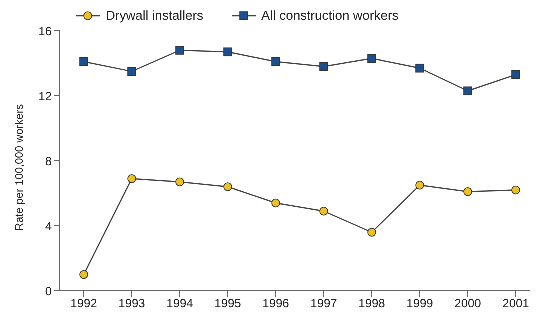 Image resolution: width=550 pixels, height=327 pixels. What do you see at coordinates (468, 303) in the screenshot?
I see `x-tick-label: 2000` at bounding box center [468, 303].